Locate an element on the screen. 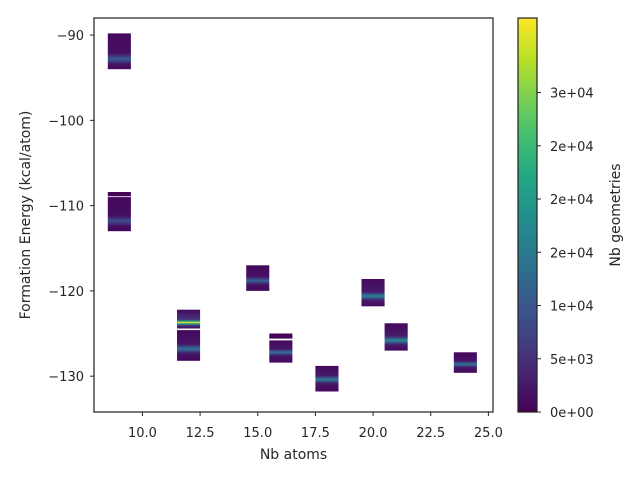  x-tick-label: 22.5 is located at coordinates (430, 433).